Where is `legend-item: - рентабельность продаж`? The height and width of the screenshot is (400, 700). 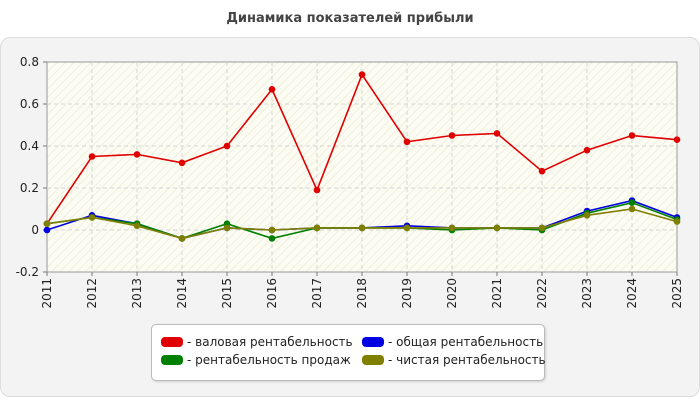
legend-item: - рентабельность продаж is located at coordinates (256, 360).